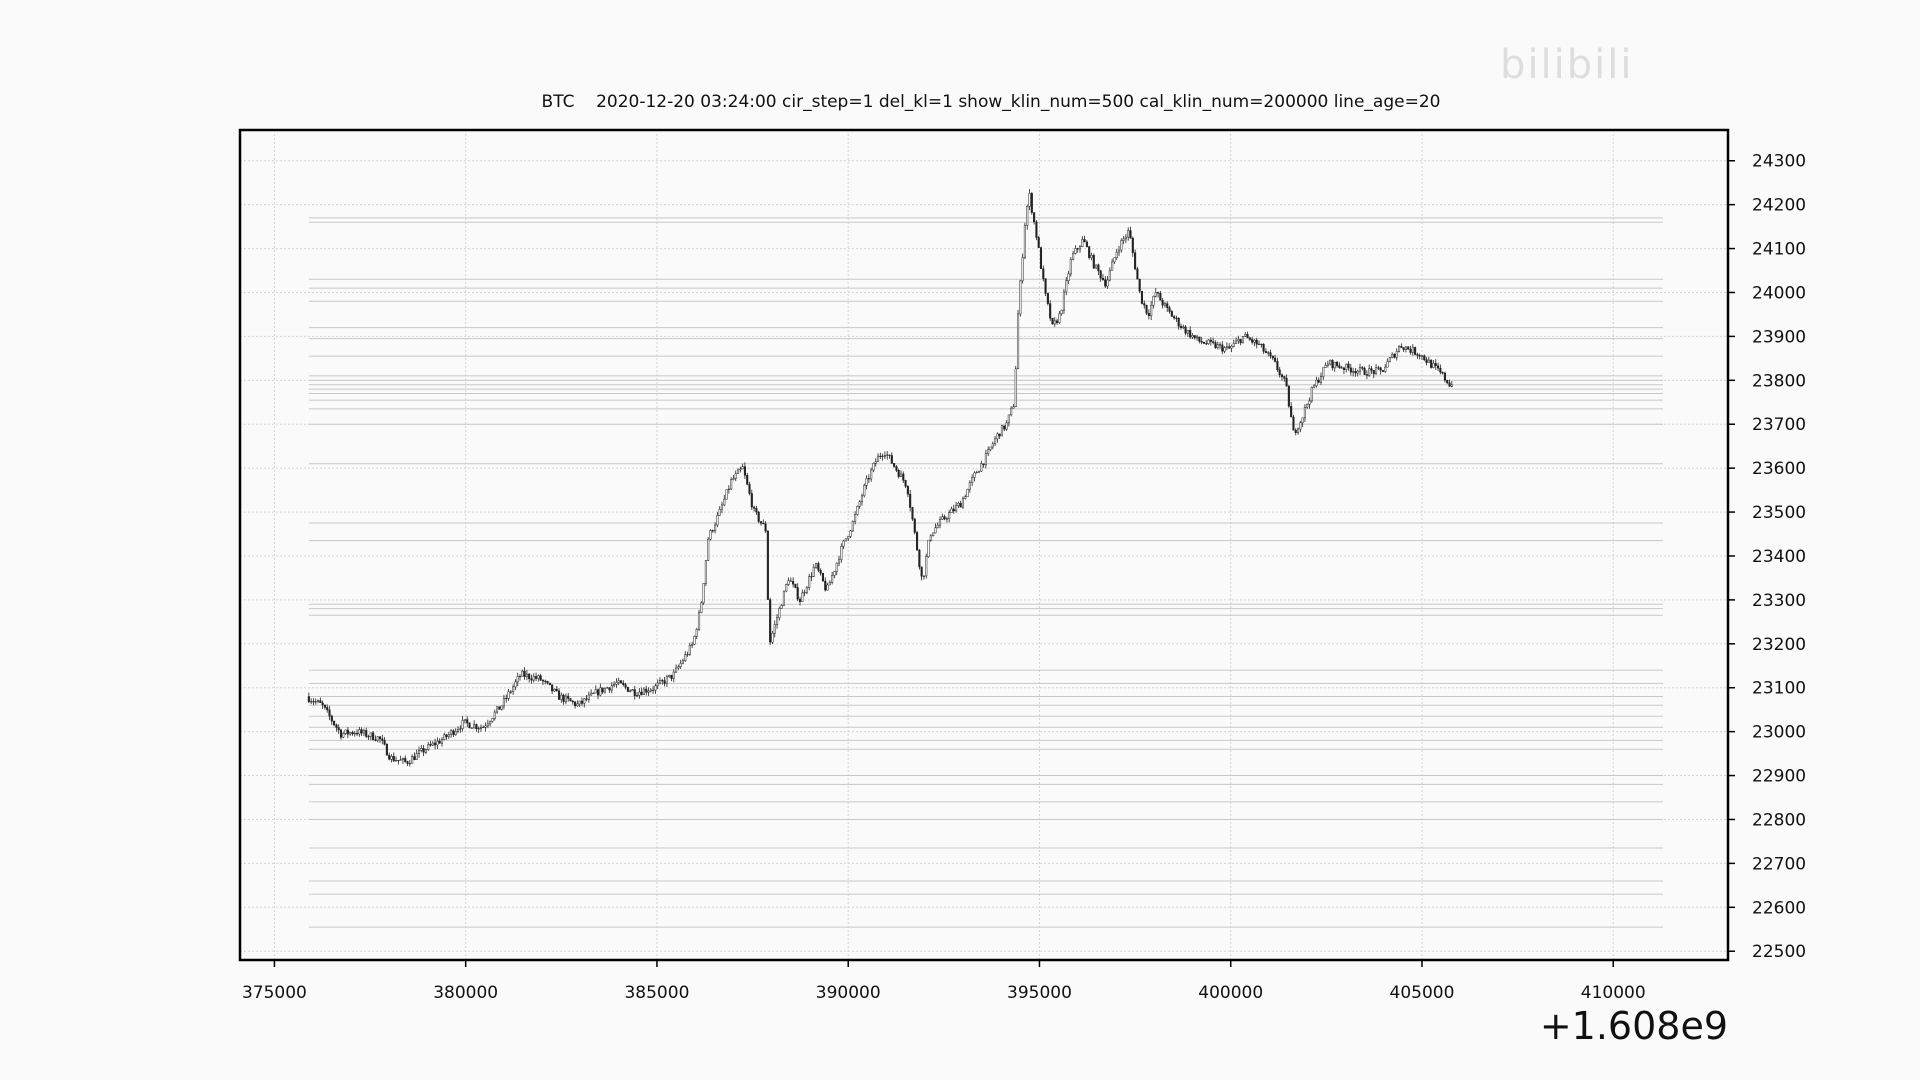 The image size is (1920, 1080). What do you see at coordinates (1779, 601) in the screenshot?
I see `y-tick-label: 23300` at bounding box center [1779, 601].